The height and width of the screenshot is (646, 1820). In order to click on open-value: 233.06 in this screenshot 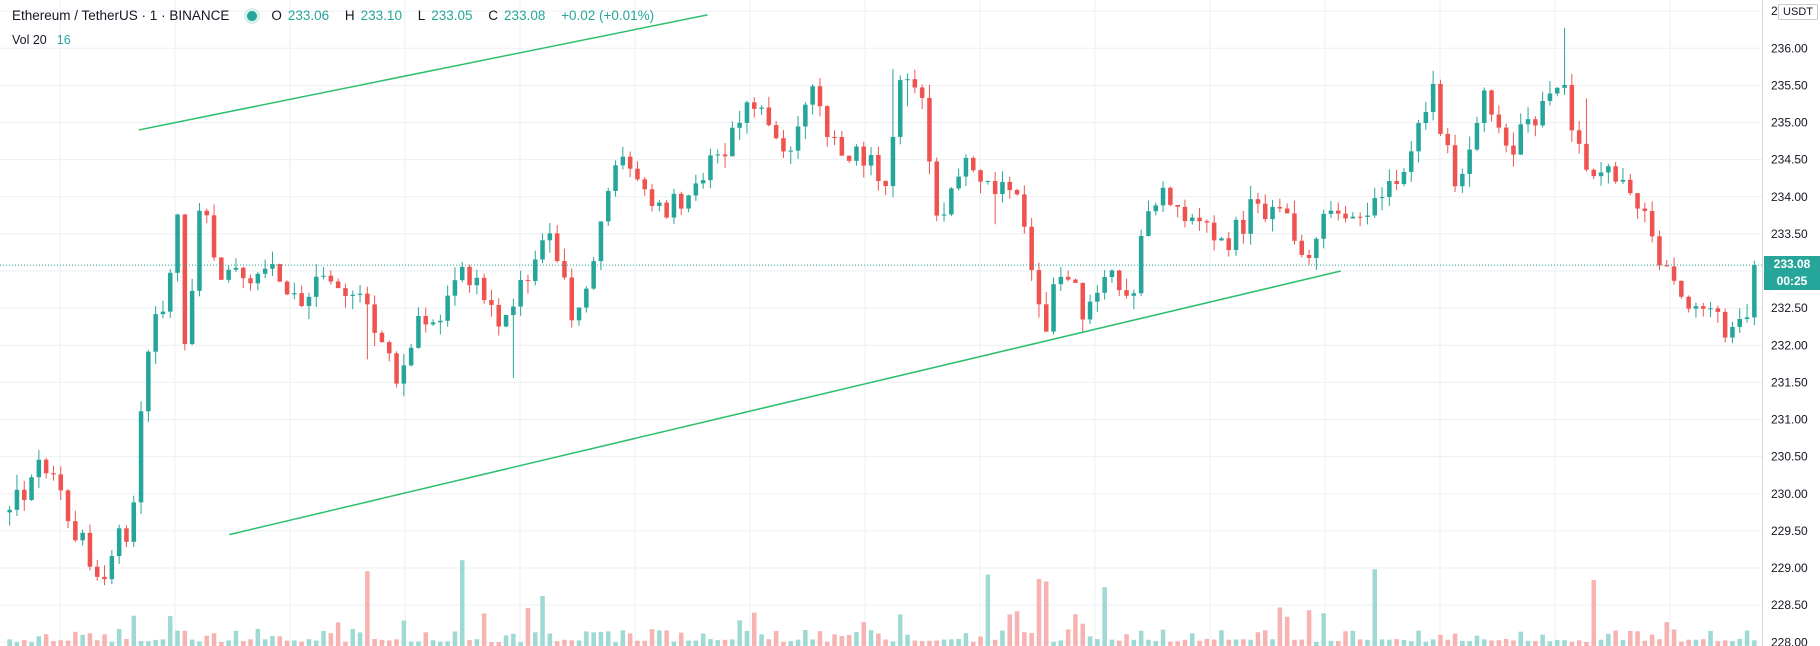, I will do `click(308, 15)`.